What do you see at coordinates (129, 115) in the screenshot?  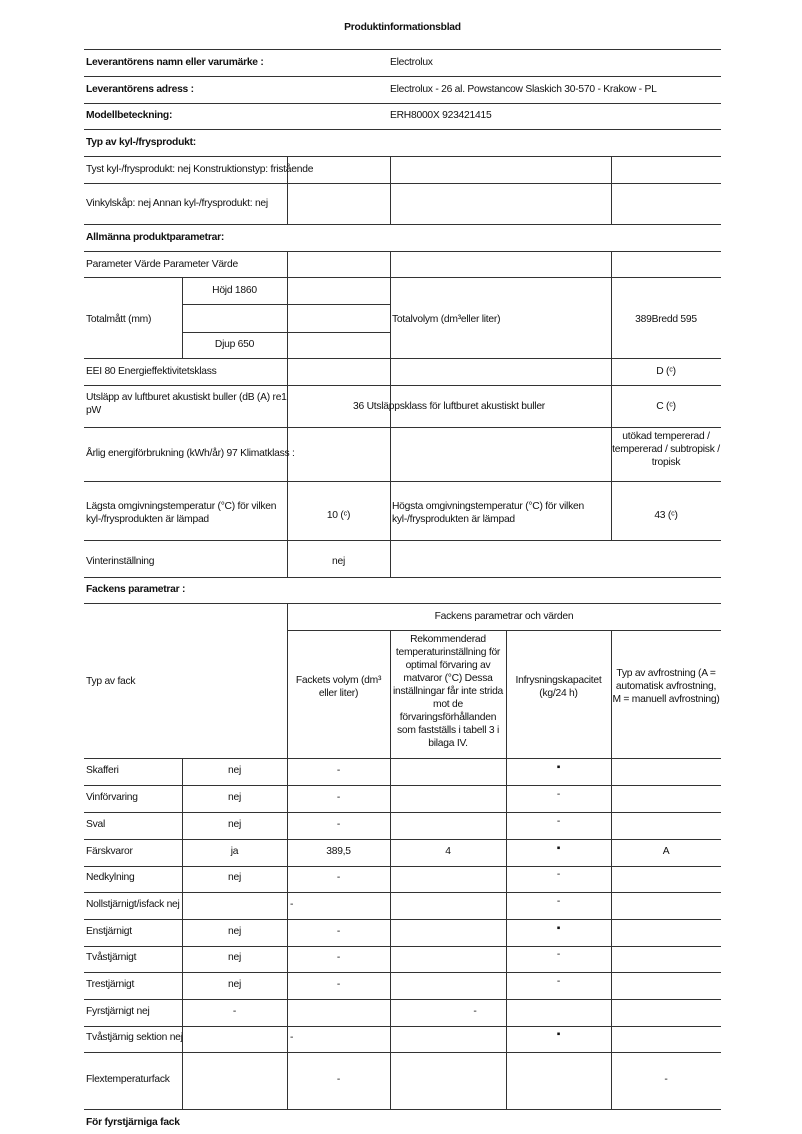 I see `model-label: Modellbeteckning:` at bounding box center [129, 115].